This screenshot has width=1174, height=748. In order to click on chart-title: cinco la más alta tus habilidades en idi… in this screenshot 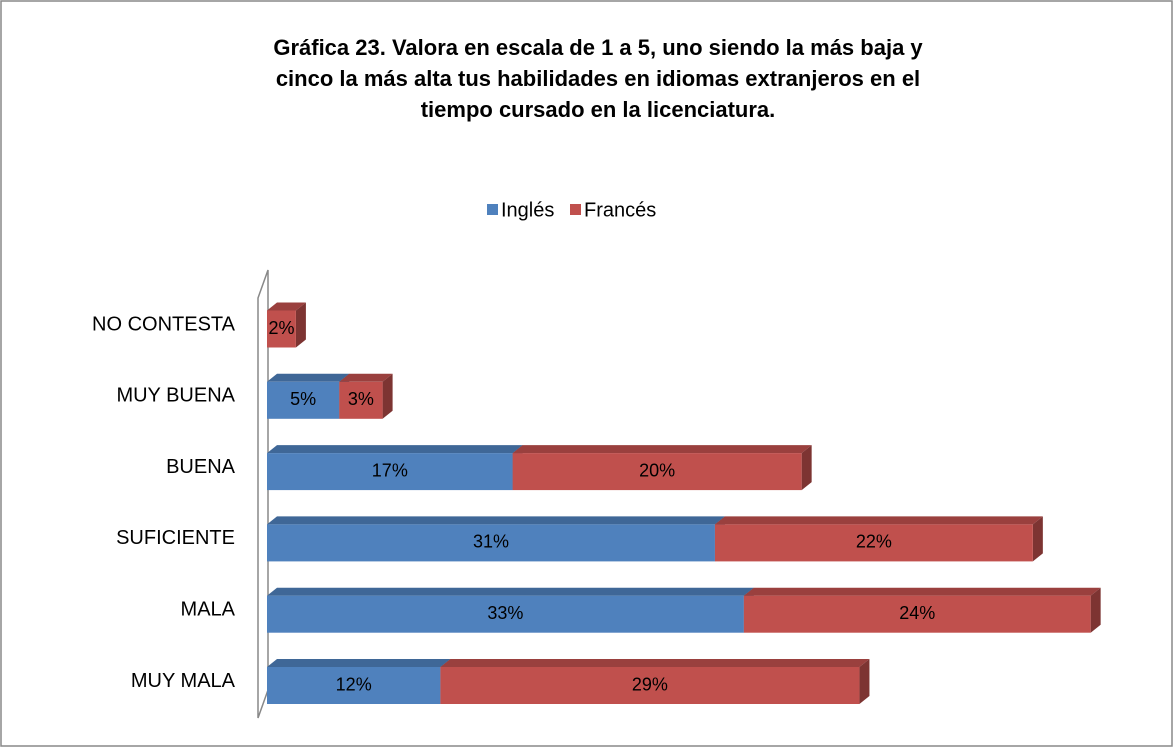, I will do `click(598, 78)`.